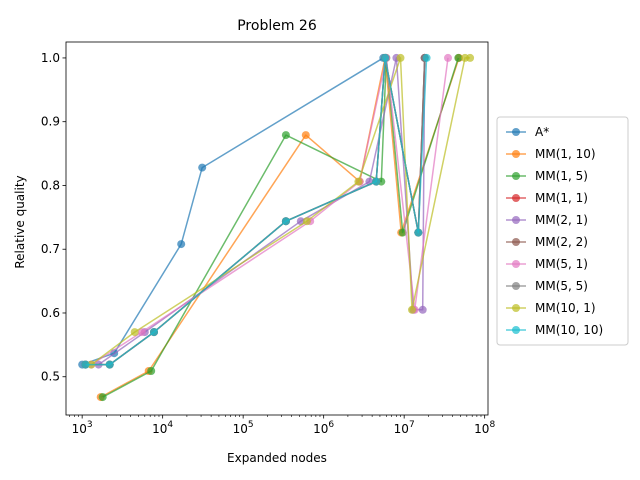  Describe the element at coordinates (331, 425) in the screenshot. I see `x-tick-label-exp-3: 6` at that location.